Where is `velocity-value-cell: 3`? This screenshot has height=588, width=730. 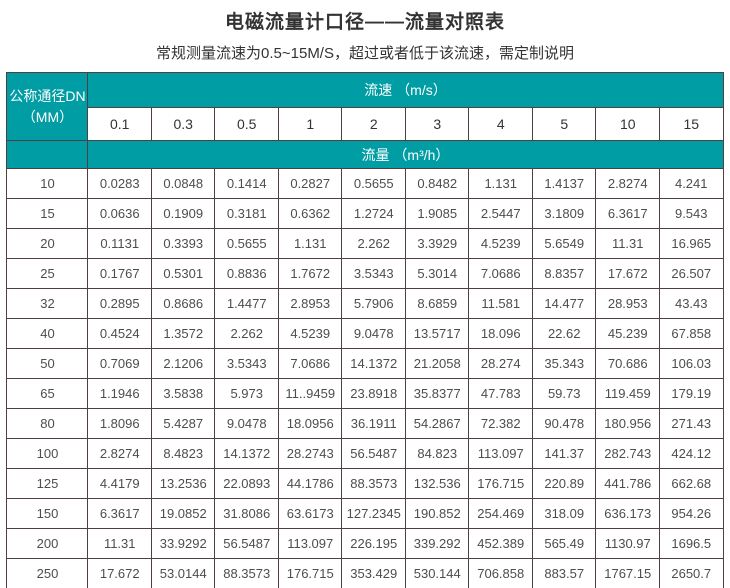
velocity-value-cell: 3 is located at coordinates (437, 124).